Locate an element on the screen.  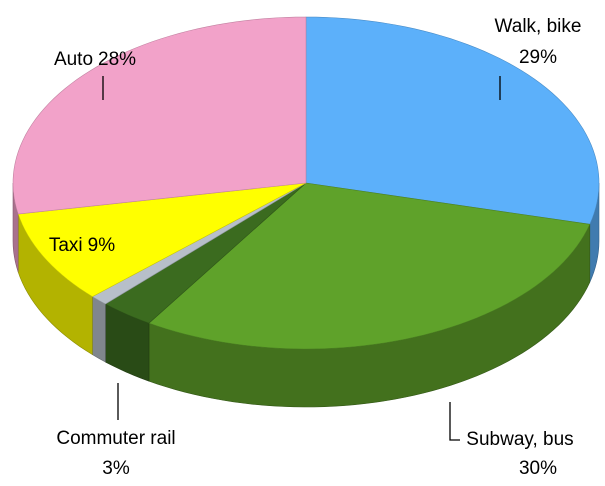
category-label: Commuter rail is located at coordinates (115, 438).